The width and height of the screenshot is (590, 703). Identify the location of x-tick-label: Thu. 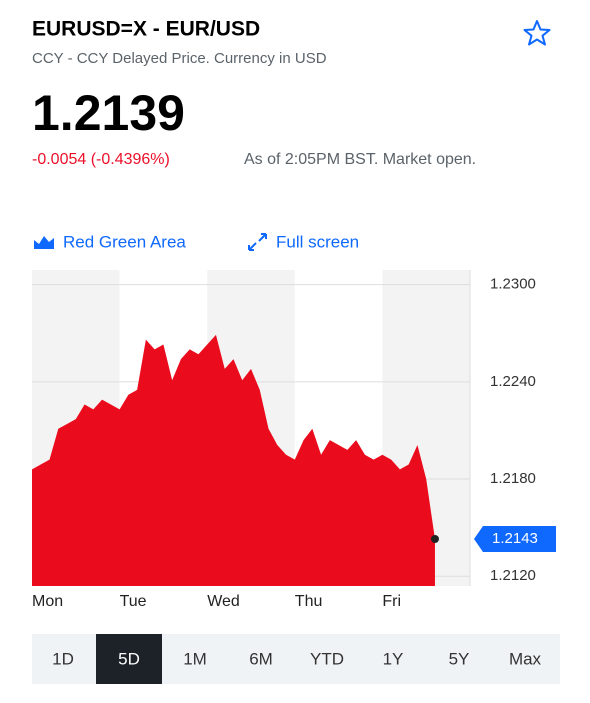
(309, 601).